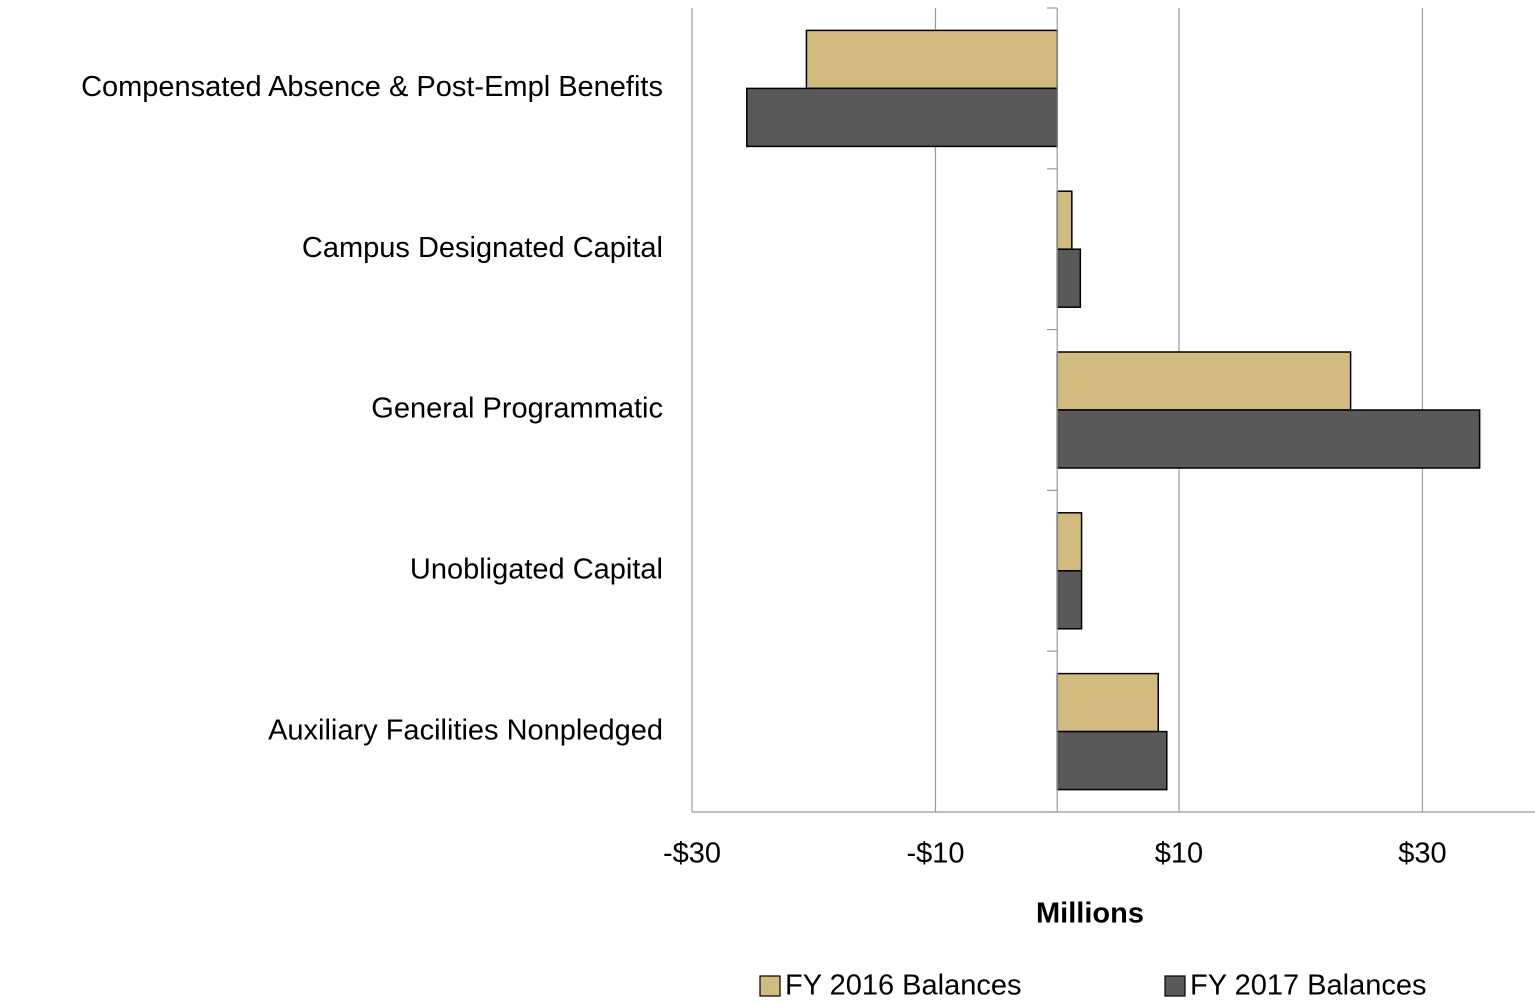  What do you see at coordinates (517, 409) in the screenshot?
I see `y-tick-label: General Programmatic` at bounding box center [517, 409].